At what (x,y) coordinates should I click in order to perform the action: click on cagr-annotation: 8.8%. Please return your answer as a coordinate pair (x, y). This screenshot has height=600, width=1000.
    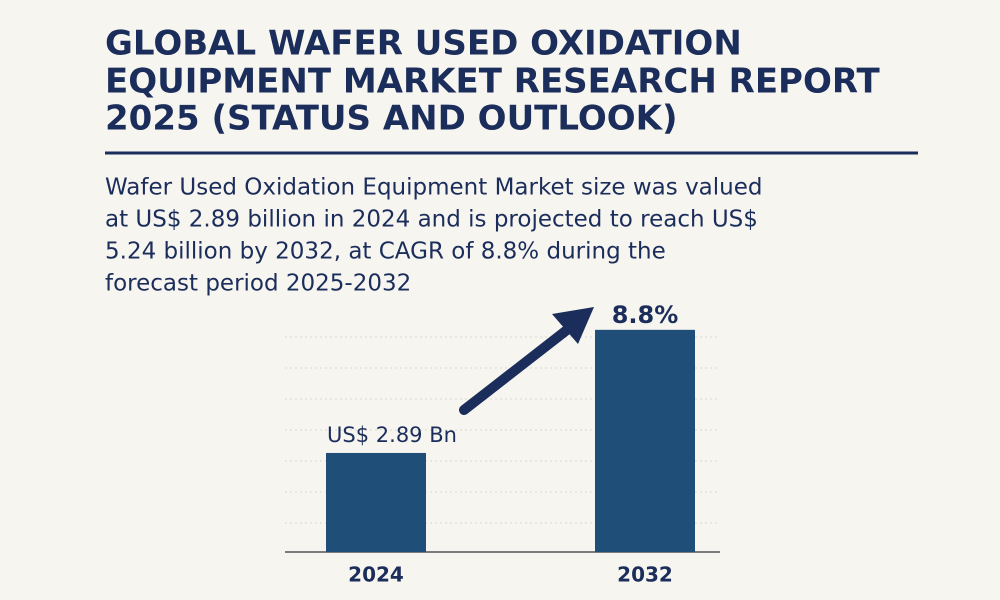
    Looking at the image, I should click on (645, 315).